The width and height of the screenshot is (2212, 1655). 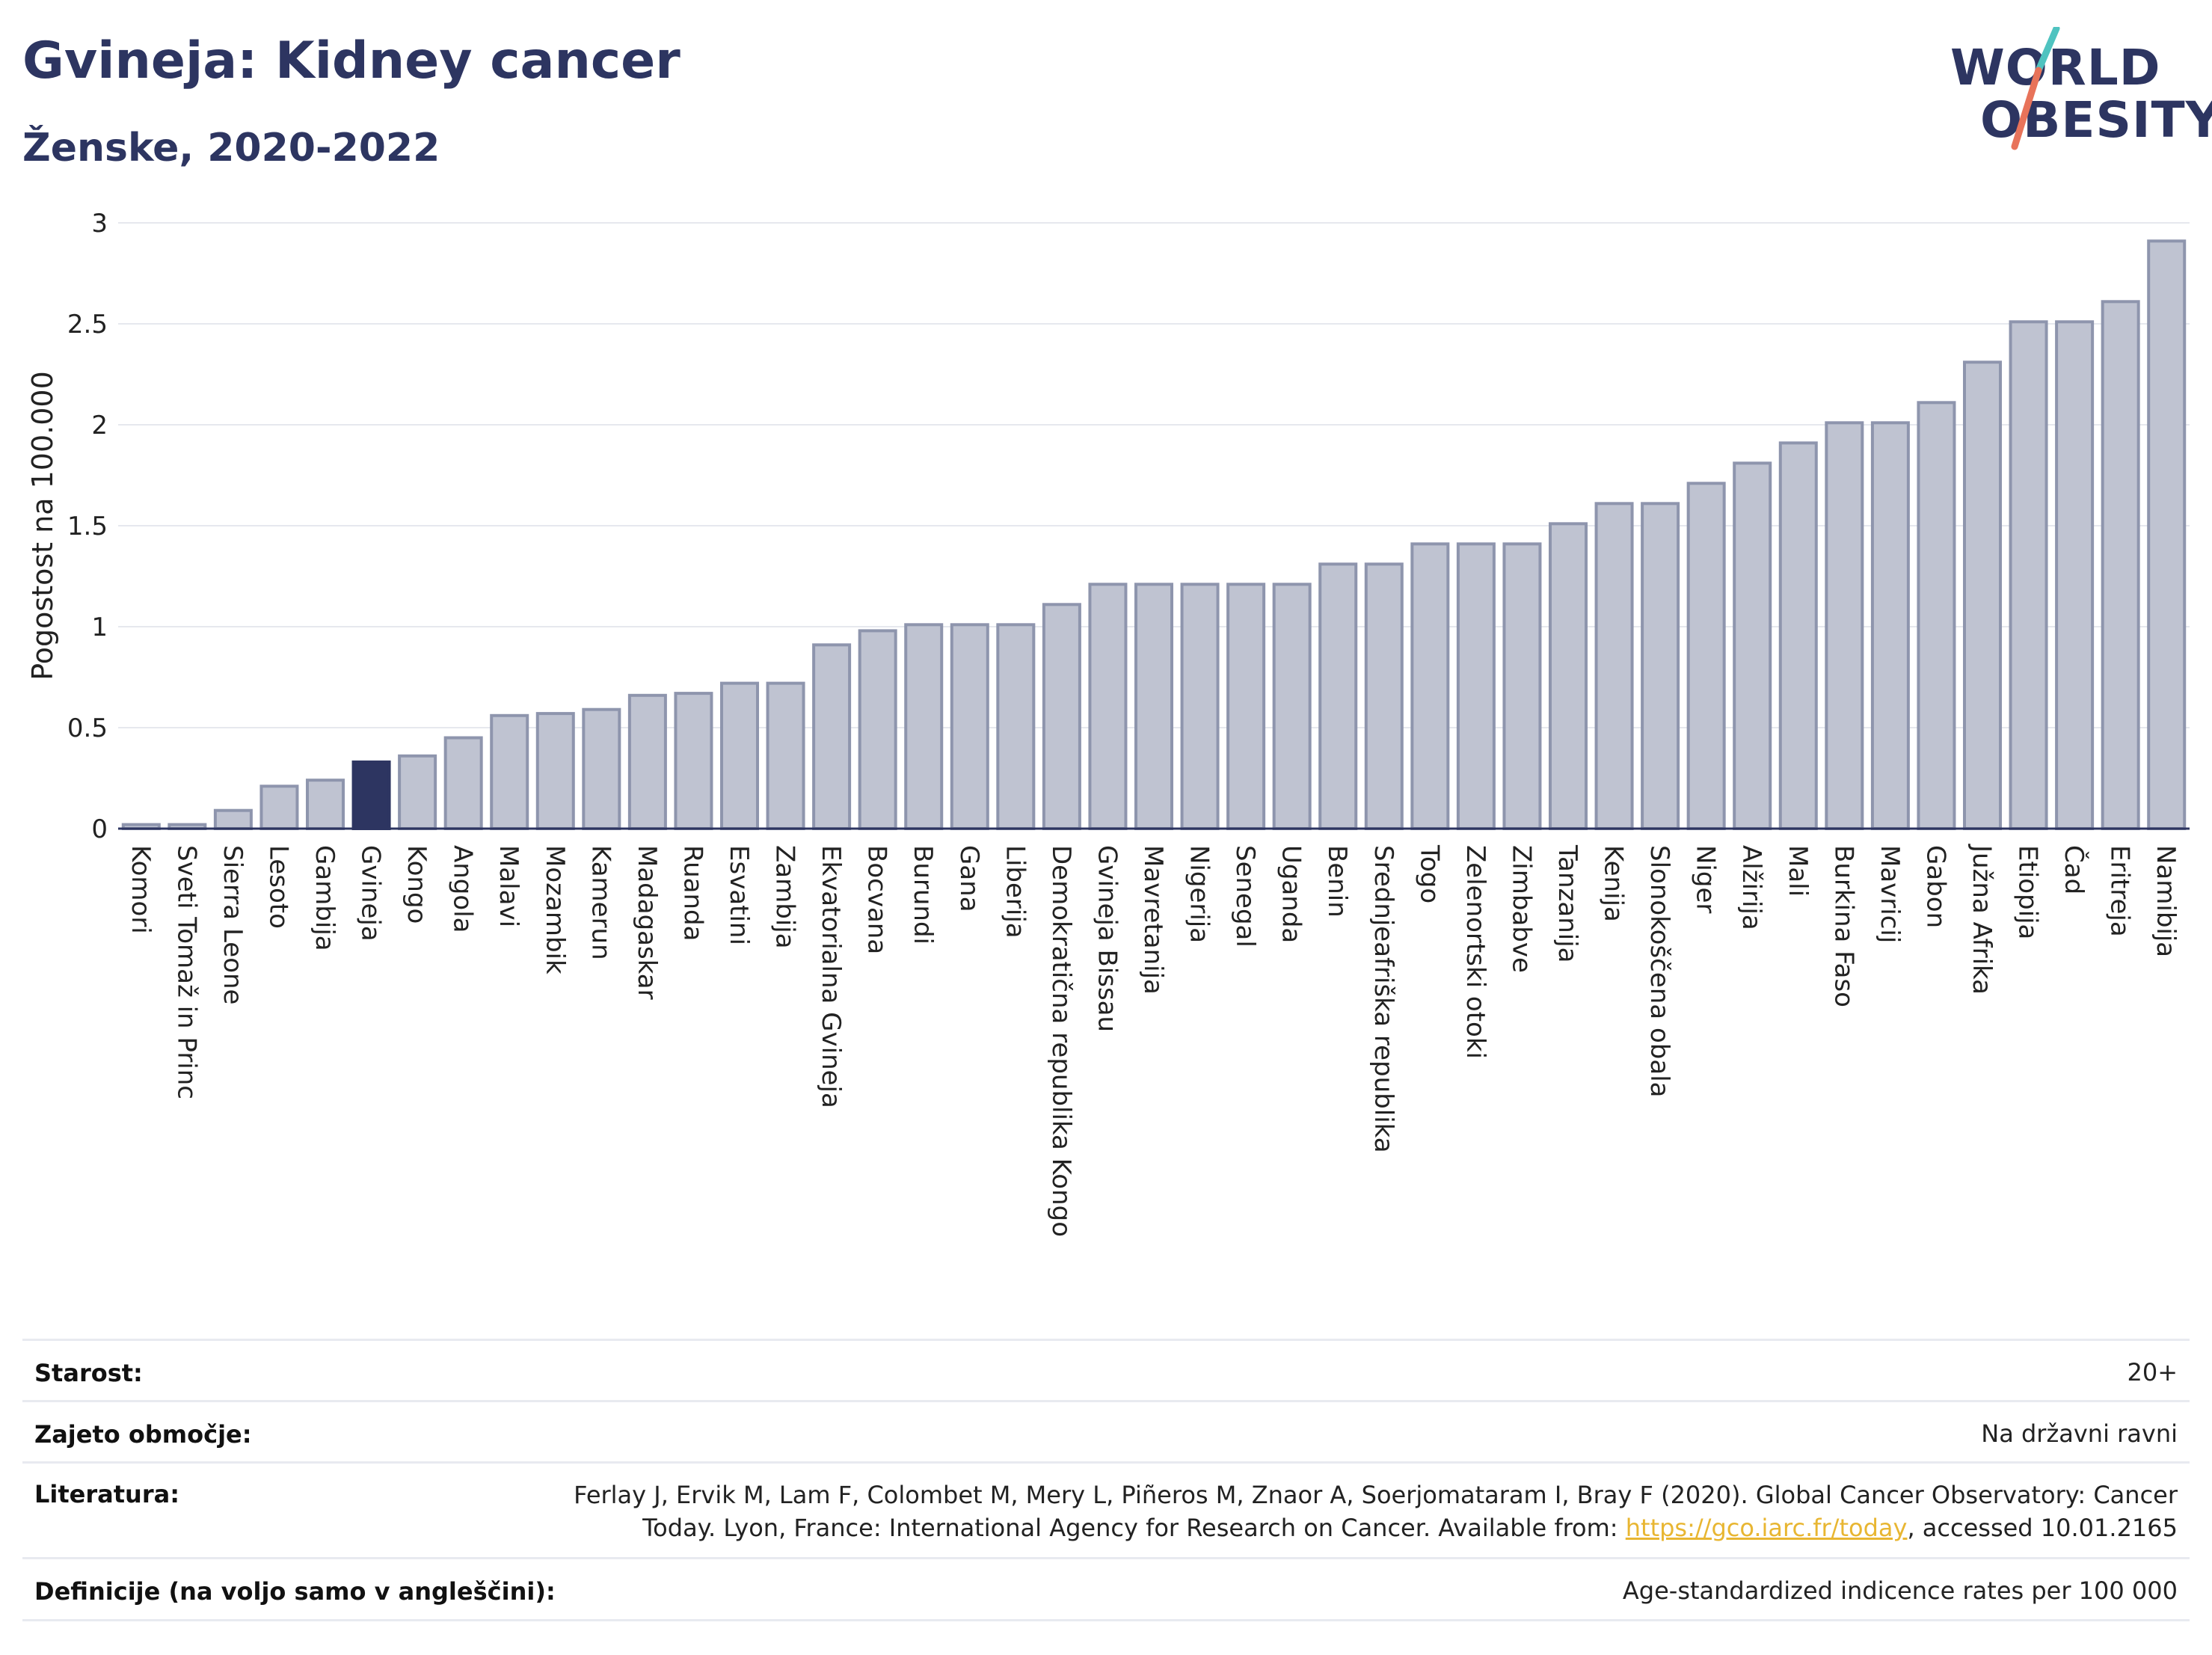 What do you see at coordinates (1107, 938) in the screenshot?
I see `x-tick-label: Gvineja Bissau` at bounding box center [1107, 938].